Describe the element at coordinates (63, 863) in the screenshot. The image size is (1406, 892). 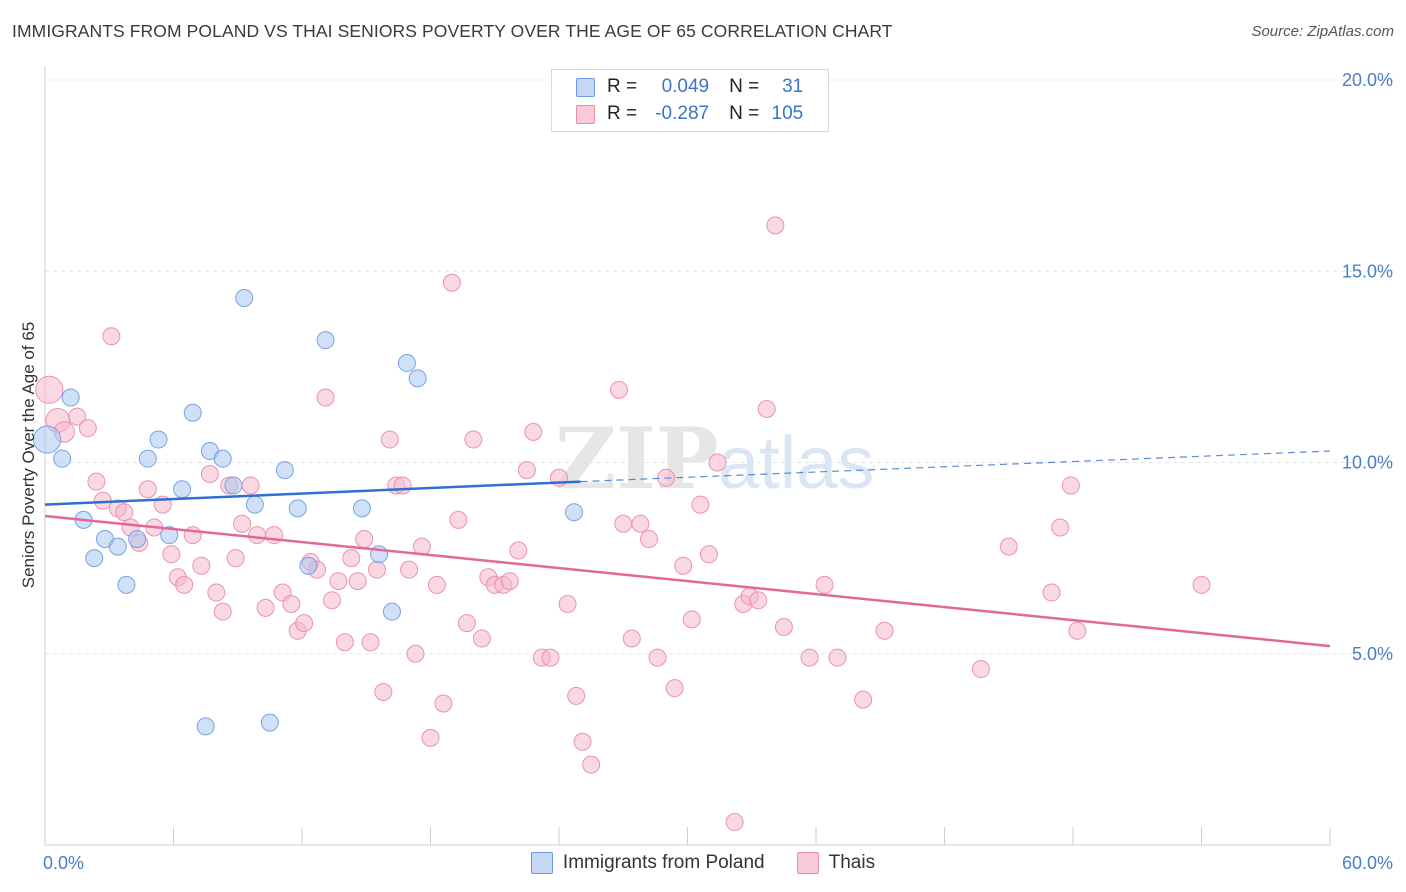
I see `x-tick-label: 0.0%` at that location.